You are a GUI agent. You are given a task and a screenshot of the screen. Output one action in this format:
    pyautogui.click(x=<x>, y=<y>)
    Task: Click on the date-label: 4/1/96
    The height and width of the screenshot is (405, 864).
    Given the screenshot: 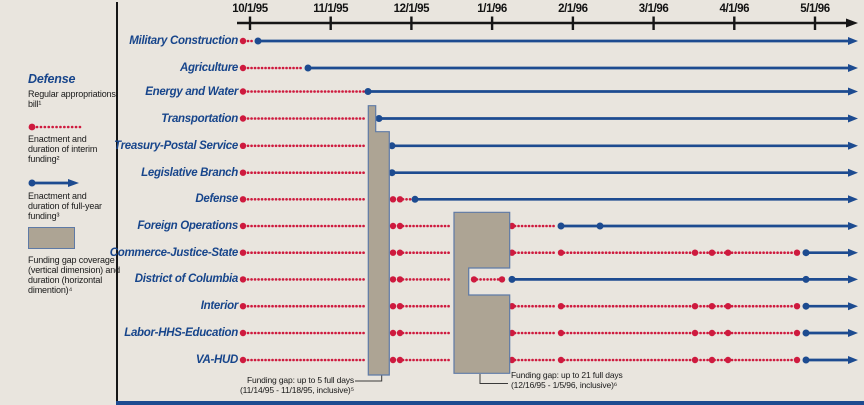 What is the action you would take?
    pyautogui.click(x=734, y=9)
    